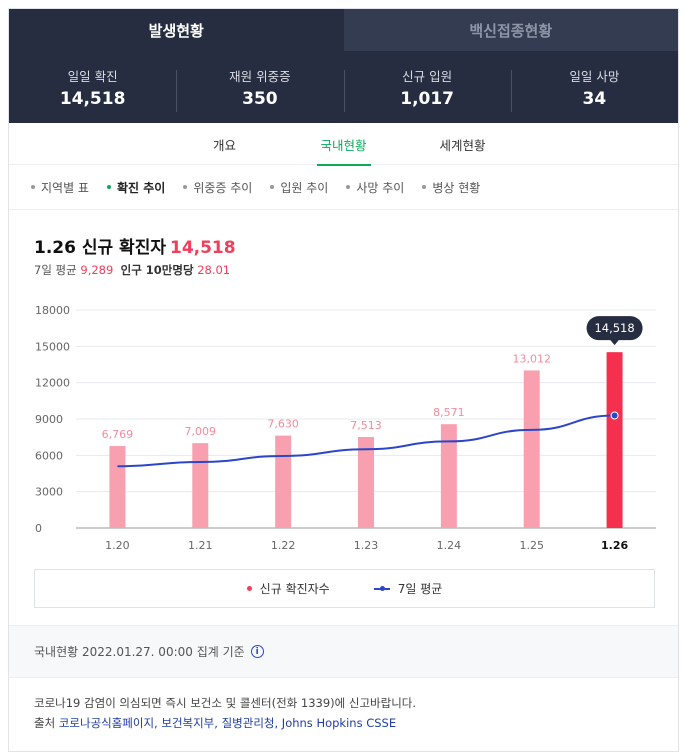 This screenshot has width=686, height=752. What do you see at coordinates (250, 723) in the screenshot?
I see `source-link-kdca: 질병관리청,` at bounding box center [250, 723].